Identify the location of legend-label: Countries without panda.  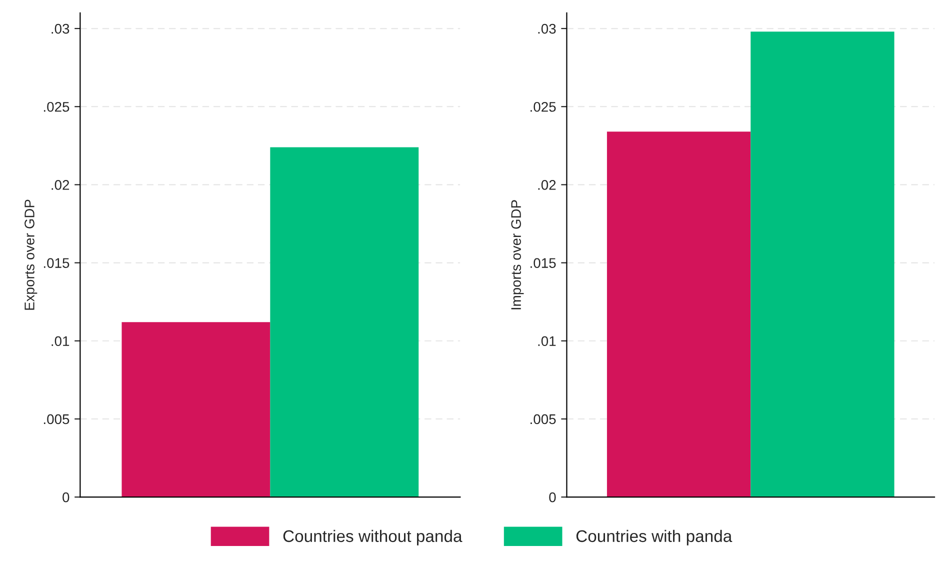
(372, 538).